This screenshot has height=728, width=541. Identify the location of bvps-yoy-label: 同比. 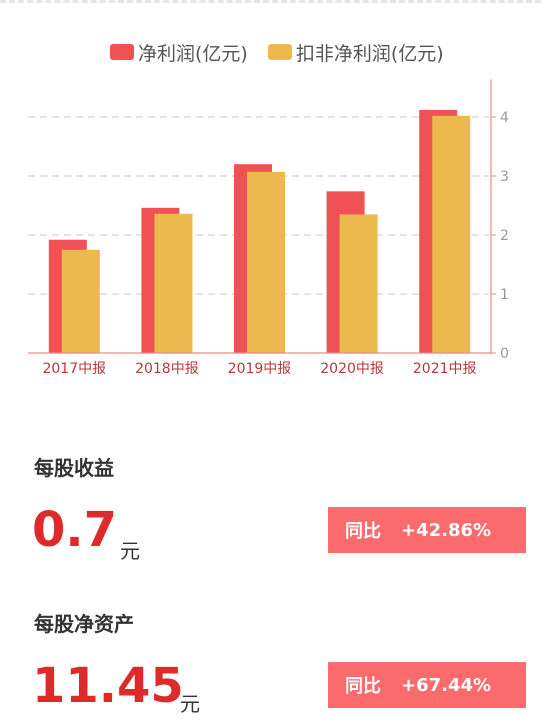
(363, 686).